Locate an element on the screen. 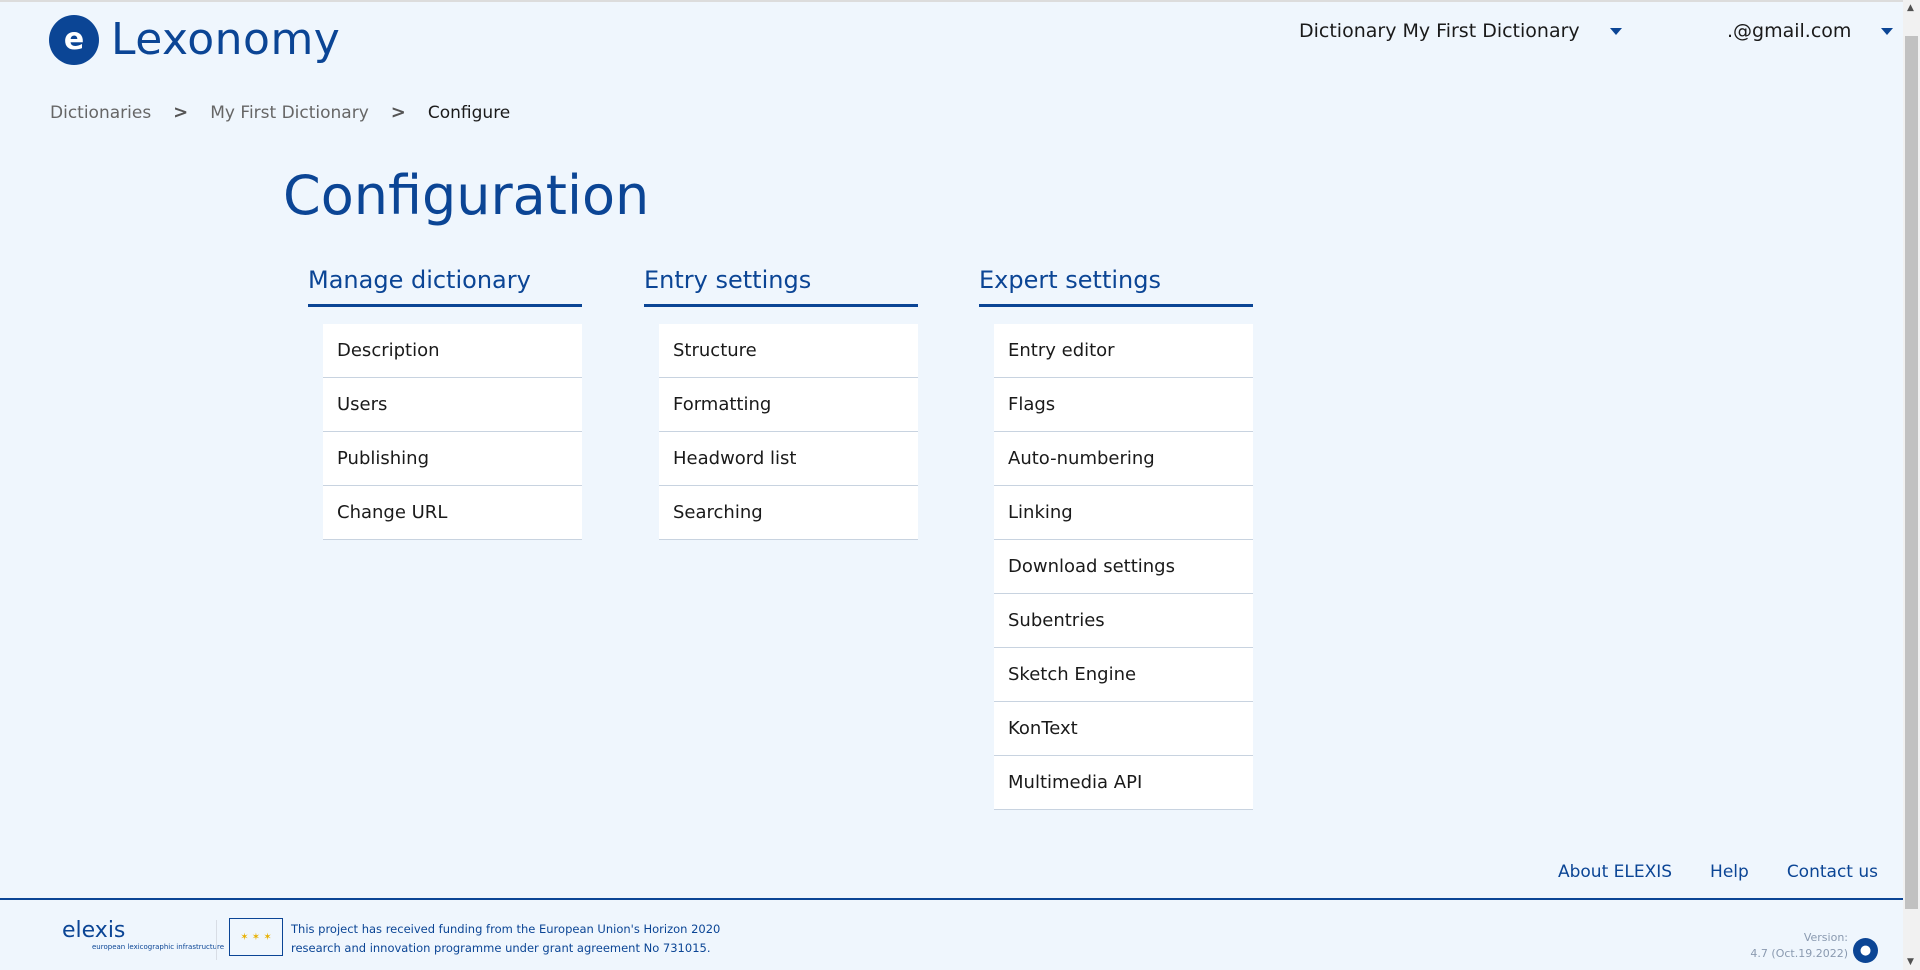 The image size is (1920, 970). scroll-up-icon: ▲ is located at coordinates (1910, 8).